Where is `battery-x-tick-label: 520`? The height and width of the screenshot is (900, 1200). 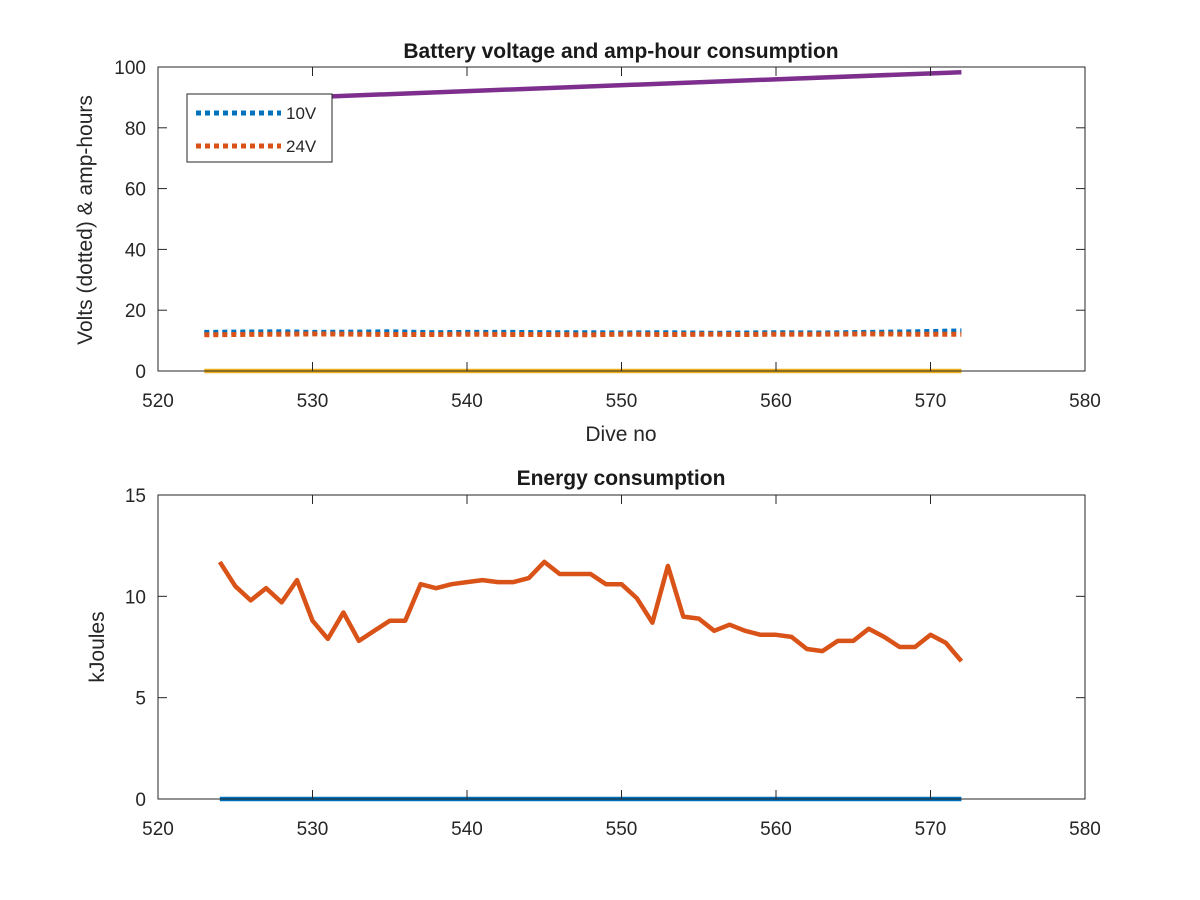
battery-x-tick-label: 520 is located at coordinates (158, 401).